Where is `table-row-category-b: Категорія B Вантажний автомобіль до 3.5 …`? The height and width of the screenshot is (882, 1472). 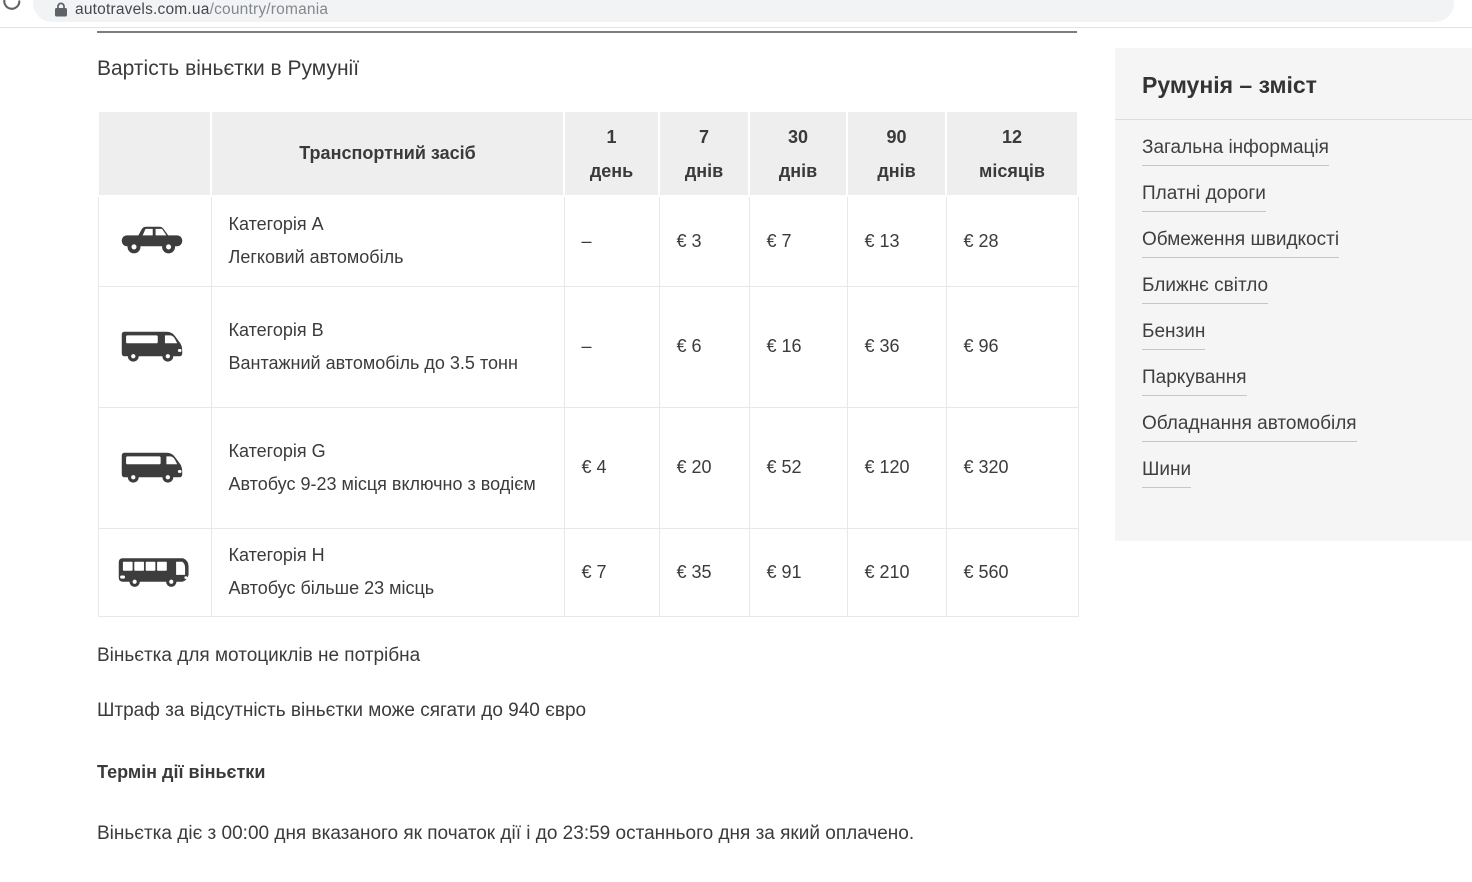 table-row-category-b: Категорія B Вантажний автомобіль до 3.5 … is located at coordinates (588, 346).